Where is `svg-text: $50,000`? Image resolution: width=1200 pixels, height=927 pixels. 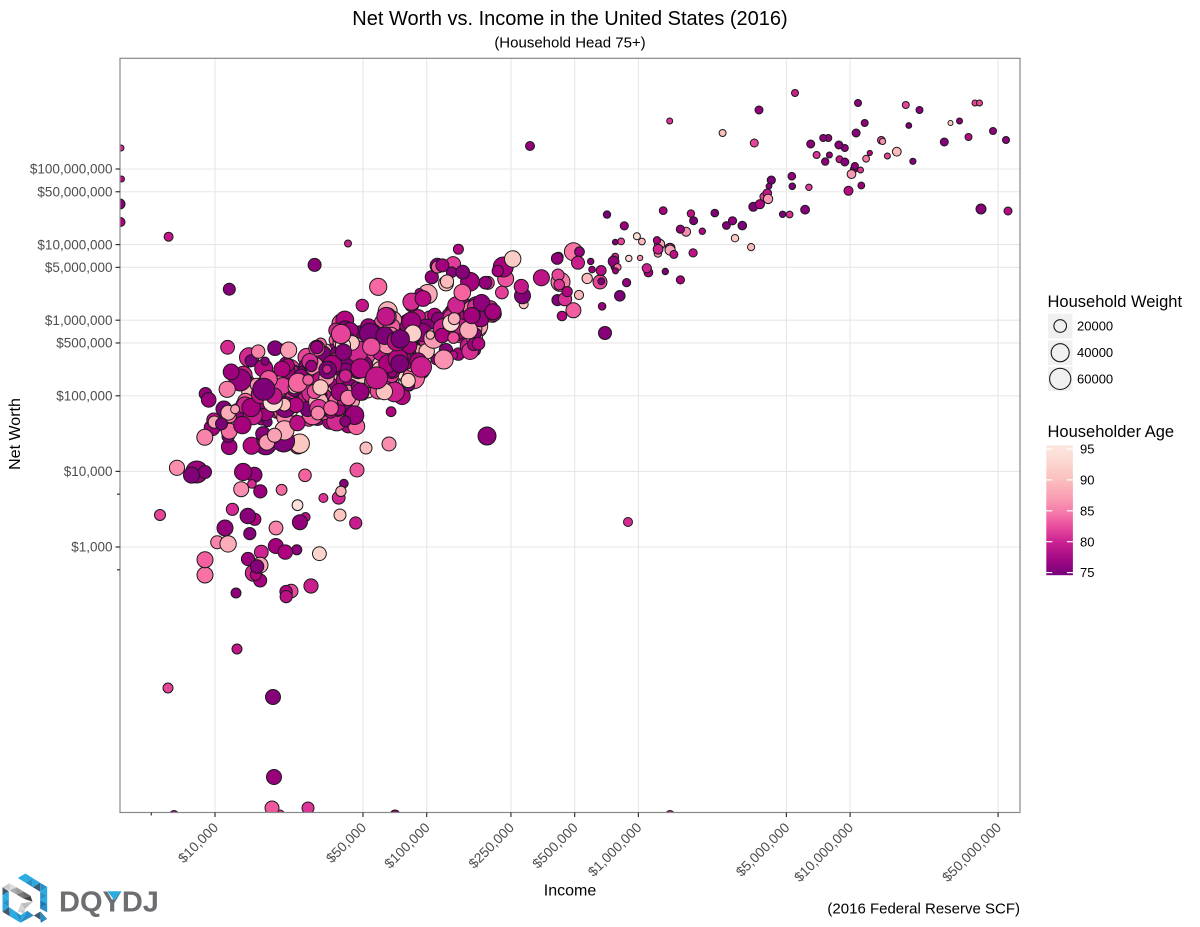
svg-text: $50,000 is located at coordinates (346, 843).